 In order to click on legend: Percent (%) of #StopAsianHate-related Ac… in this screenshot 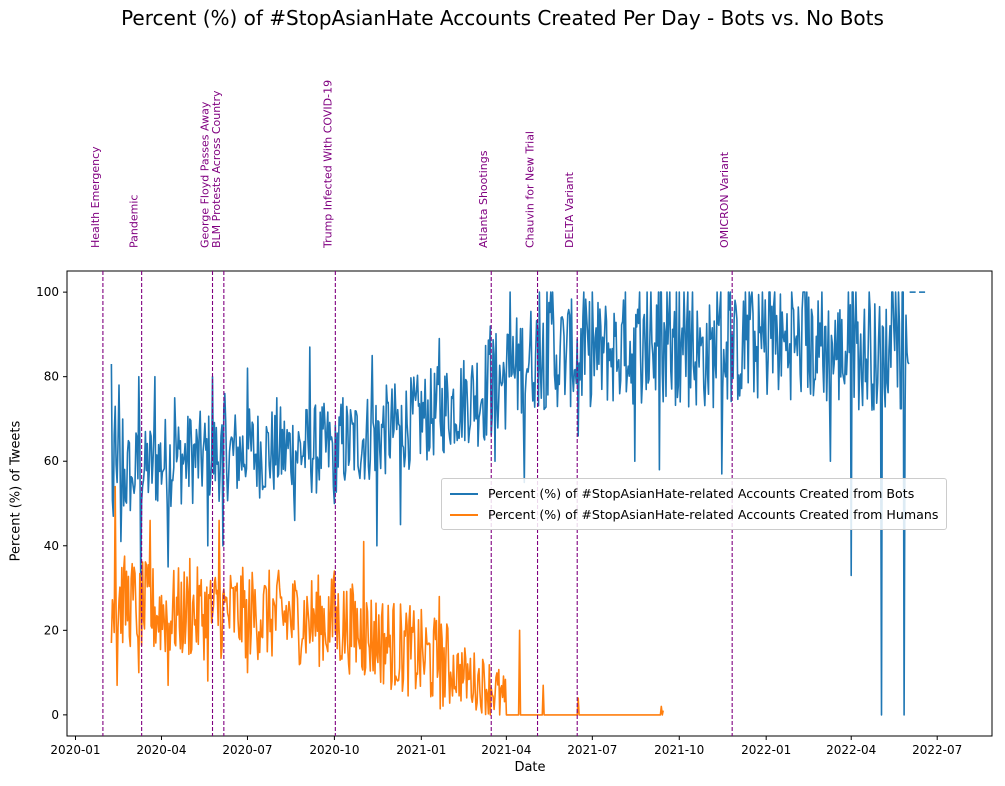, I will do `click(694, 504)`.